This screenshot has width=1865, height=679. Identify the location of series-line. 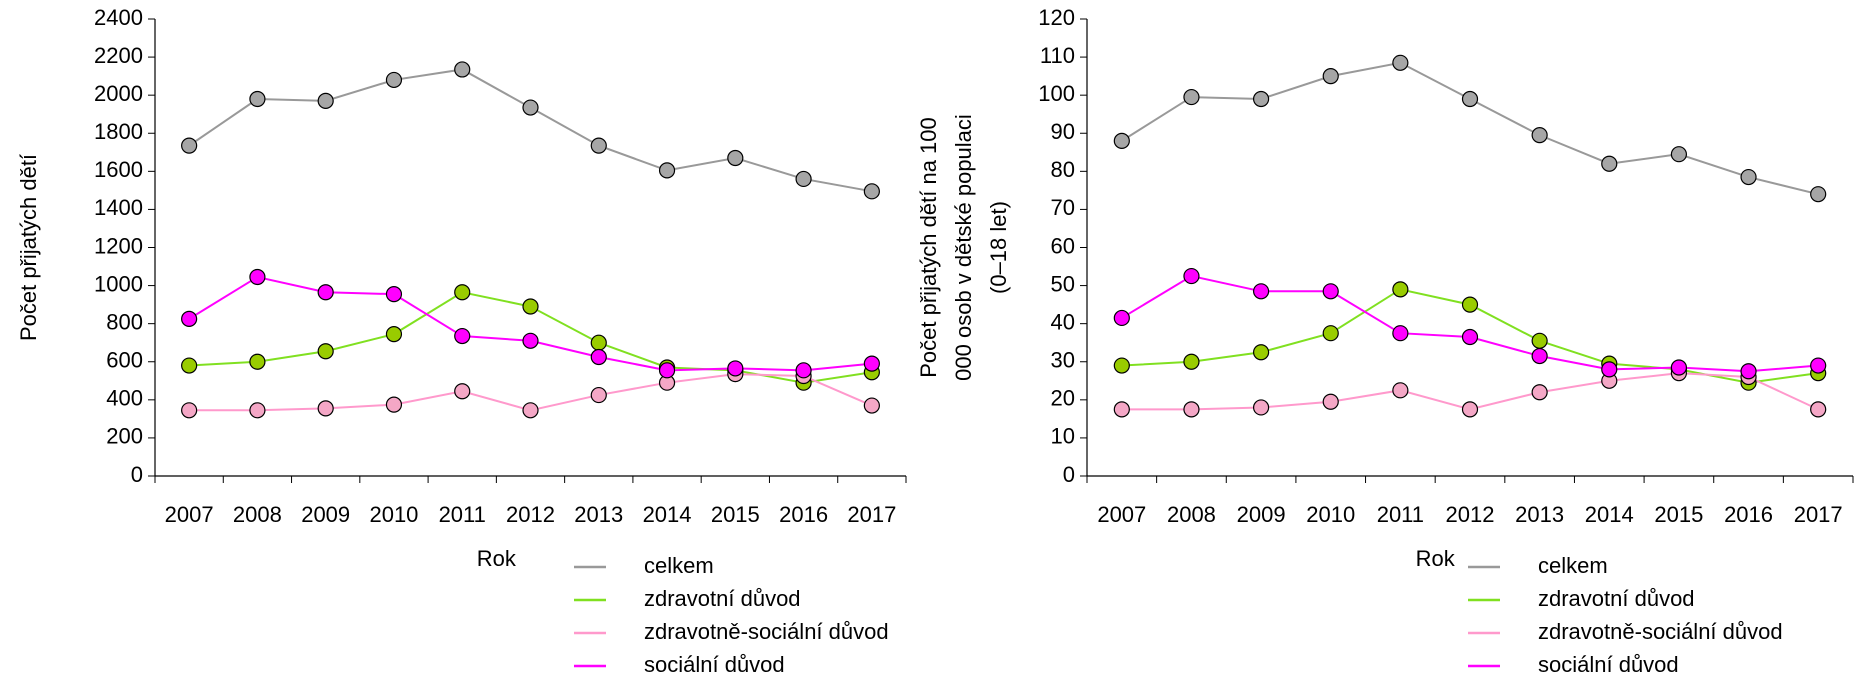
(1470, 128).